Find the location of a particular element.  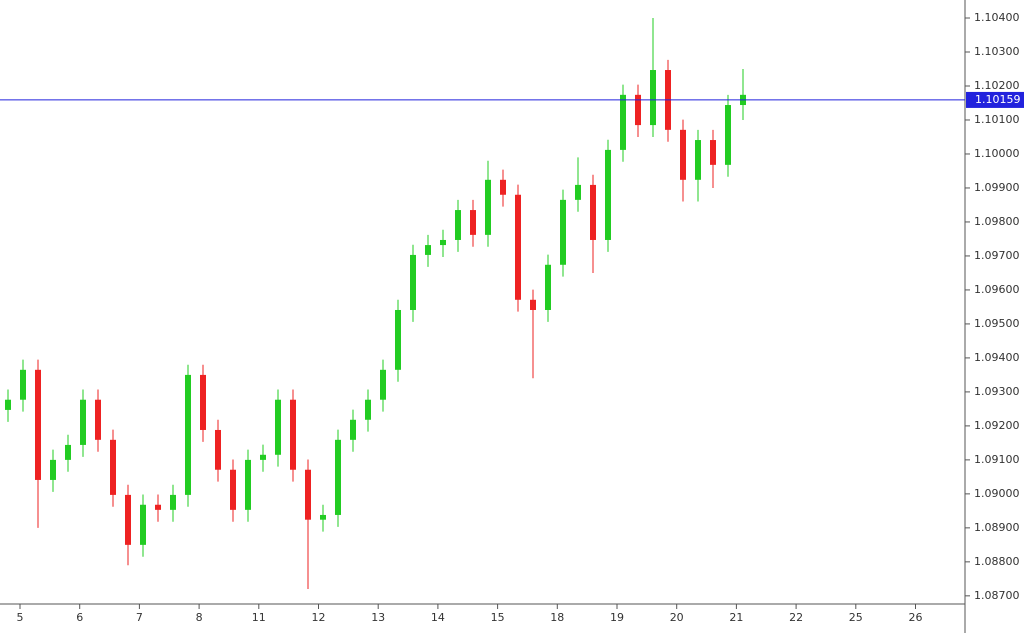

x-tick-label: 7 is located at coordinates (139, 617).